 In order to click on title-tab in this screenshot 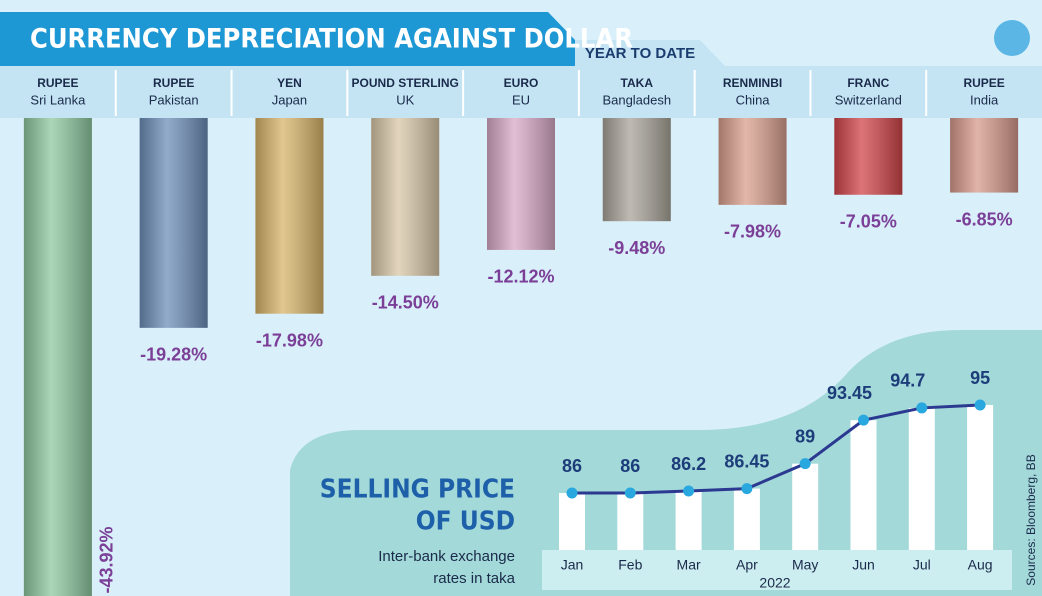, I will do `click(287, 39)`.